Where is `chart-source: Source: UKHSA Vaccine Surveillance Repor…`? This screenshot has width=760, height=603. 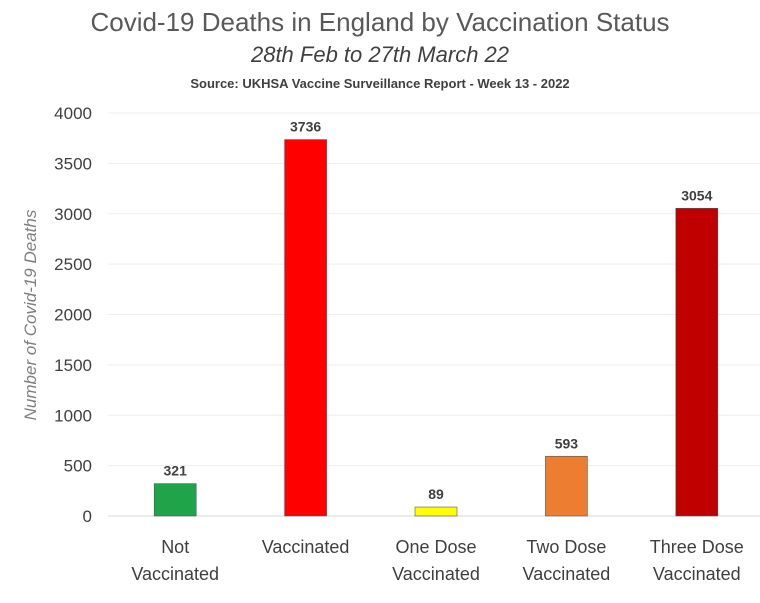 chart-source: Source: UKHSA Vaccine Surveillance Repor… is located at coordinates (379, 83).